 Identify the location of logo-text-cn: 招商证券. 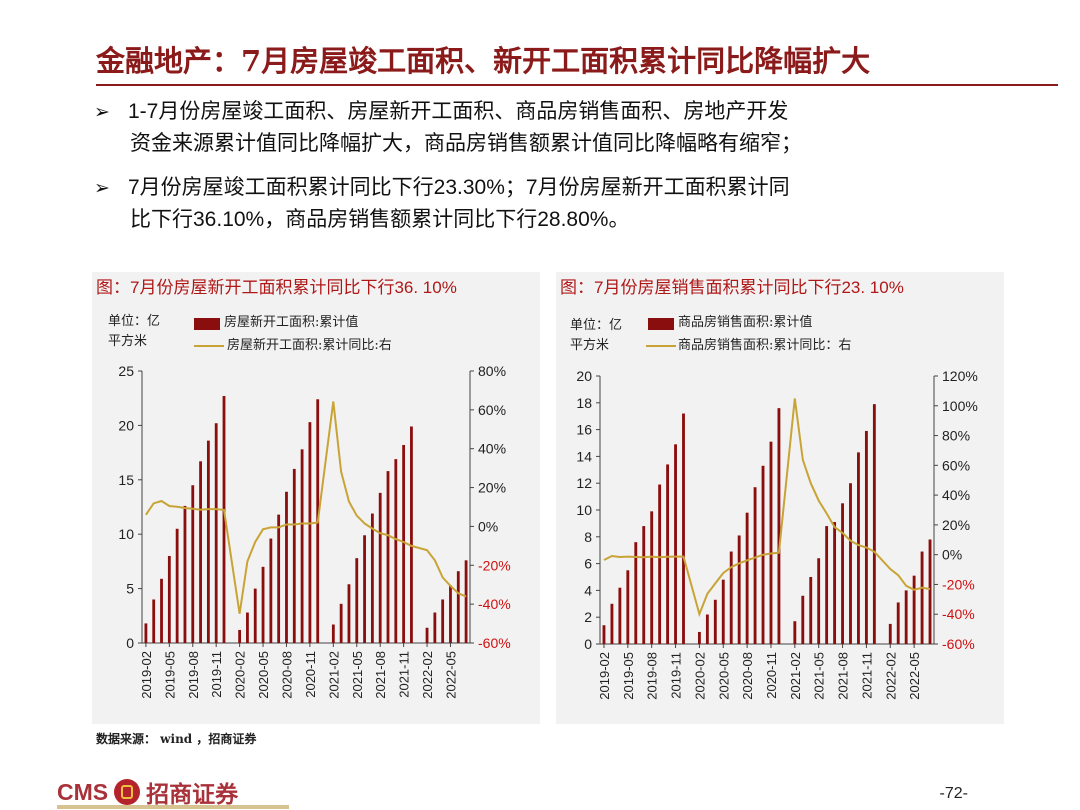
(192, 794).